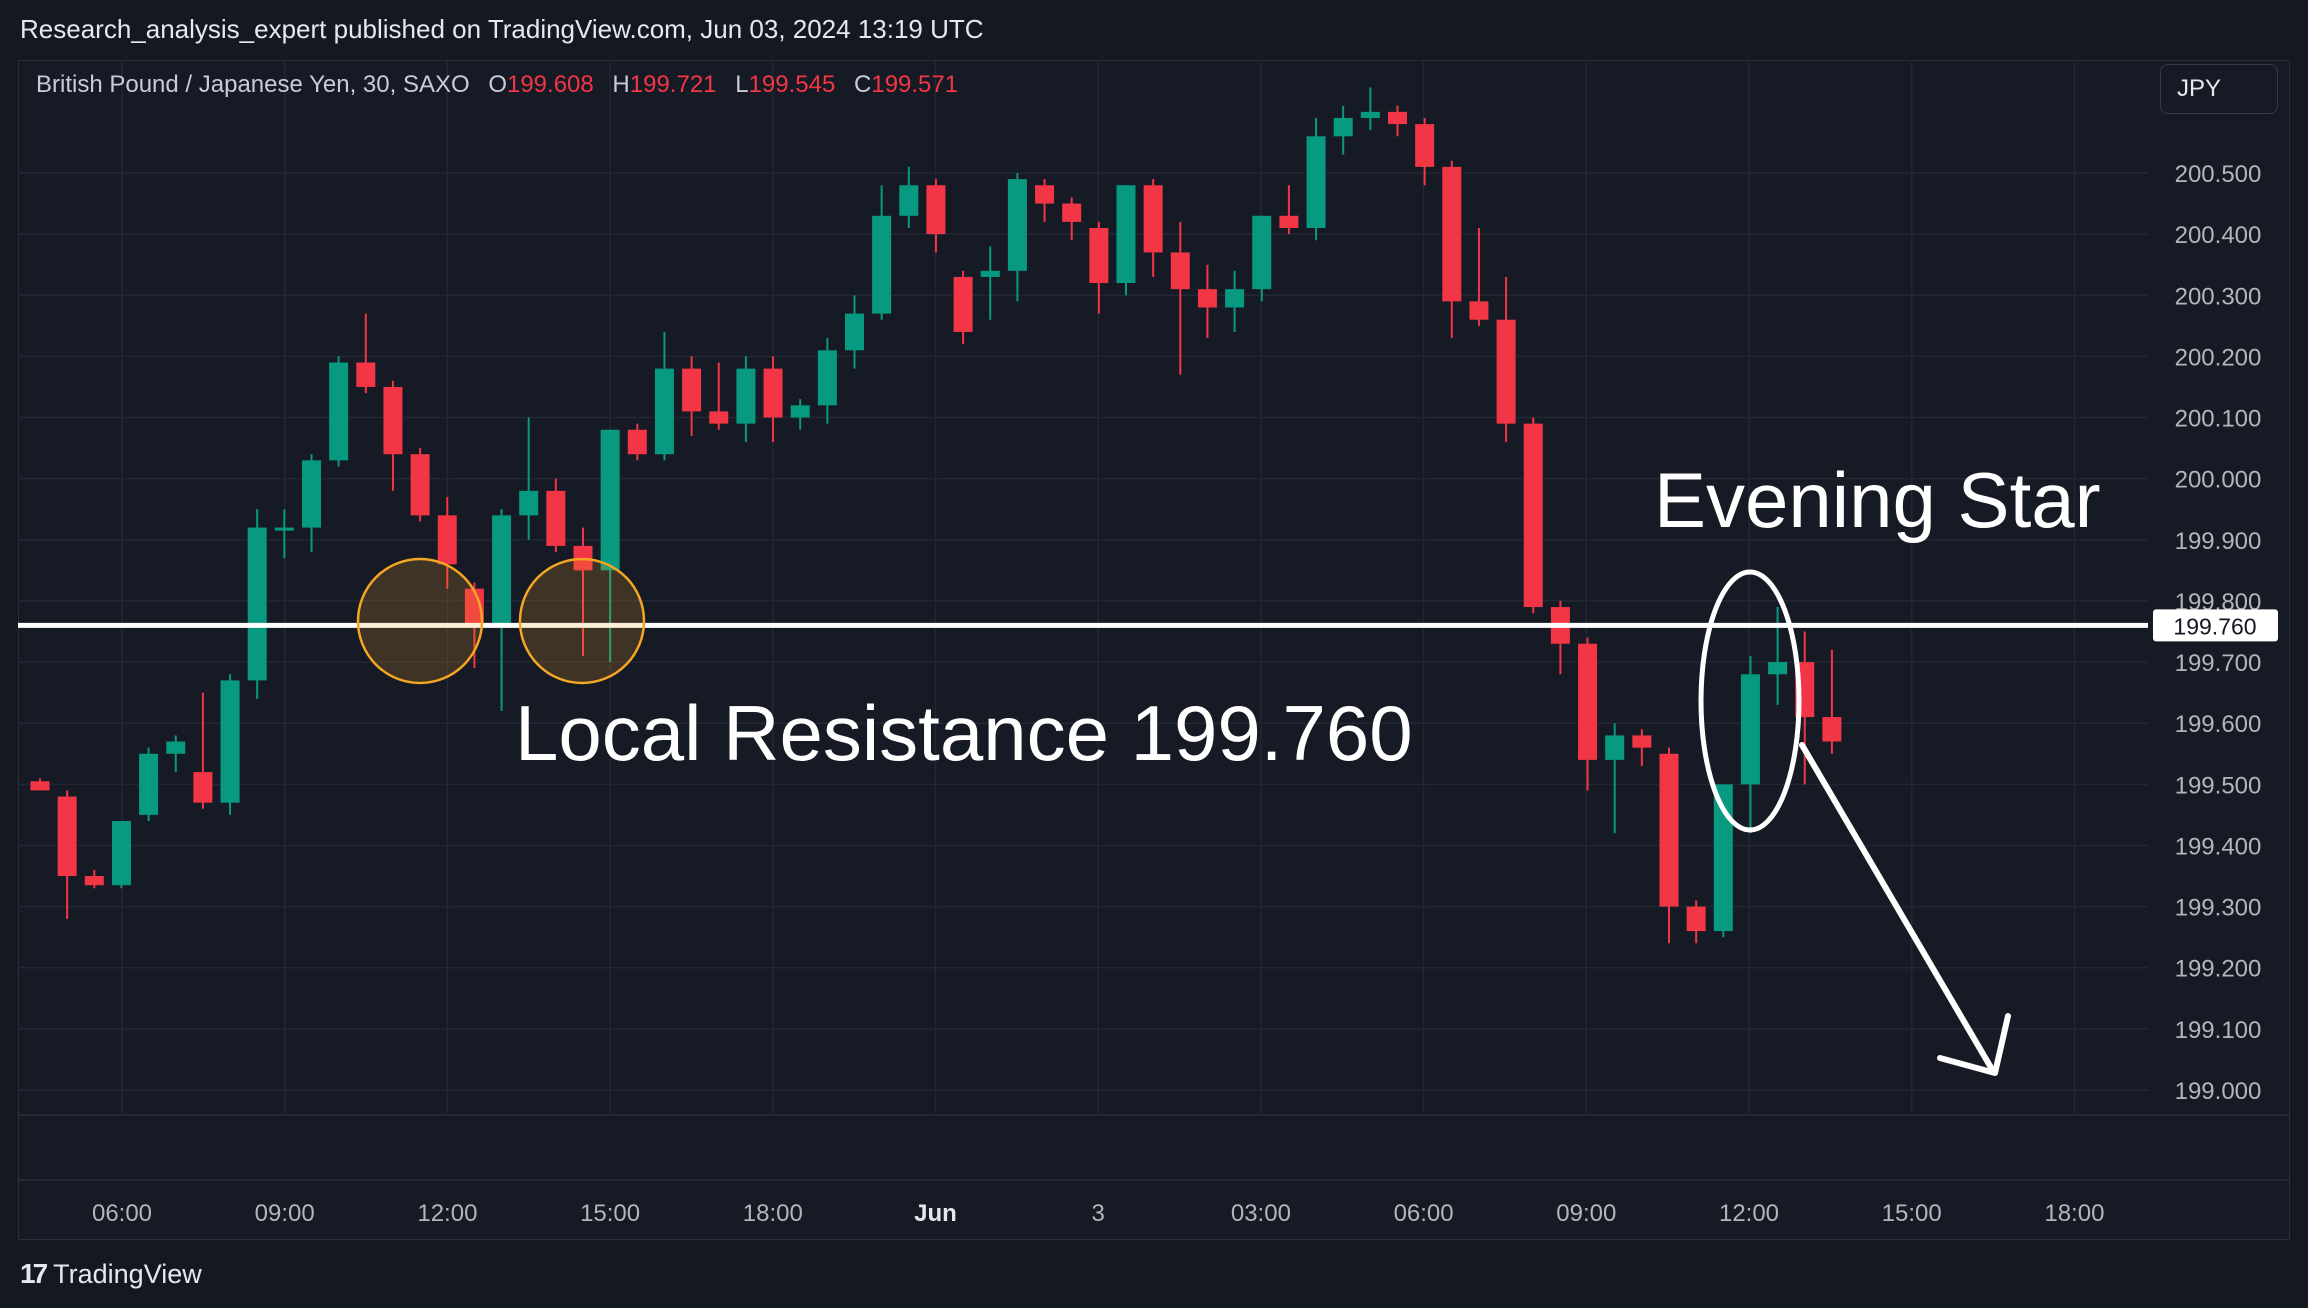  Describe the element at coordinates (127, 1273) in the screenshot. I see `tradingview-logo-text: TradingView` at that location.